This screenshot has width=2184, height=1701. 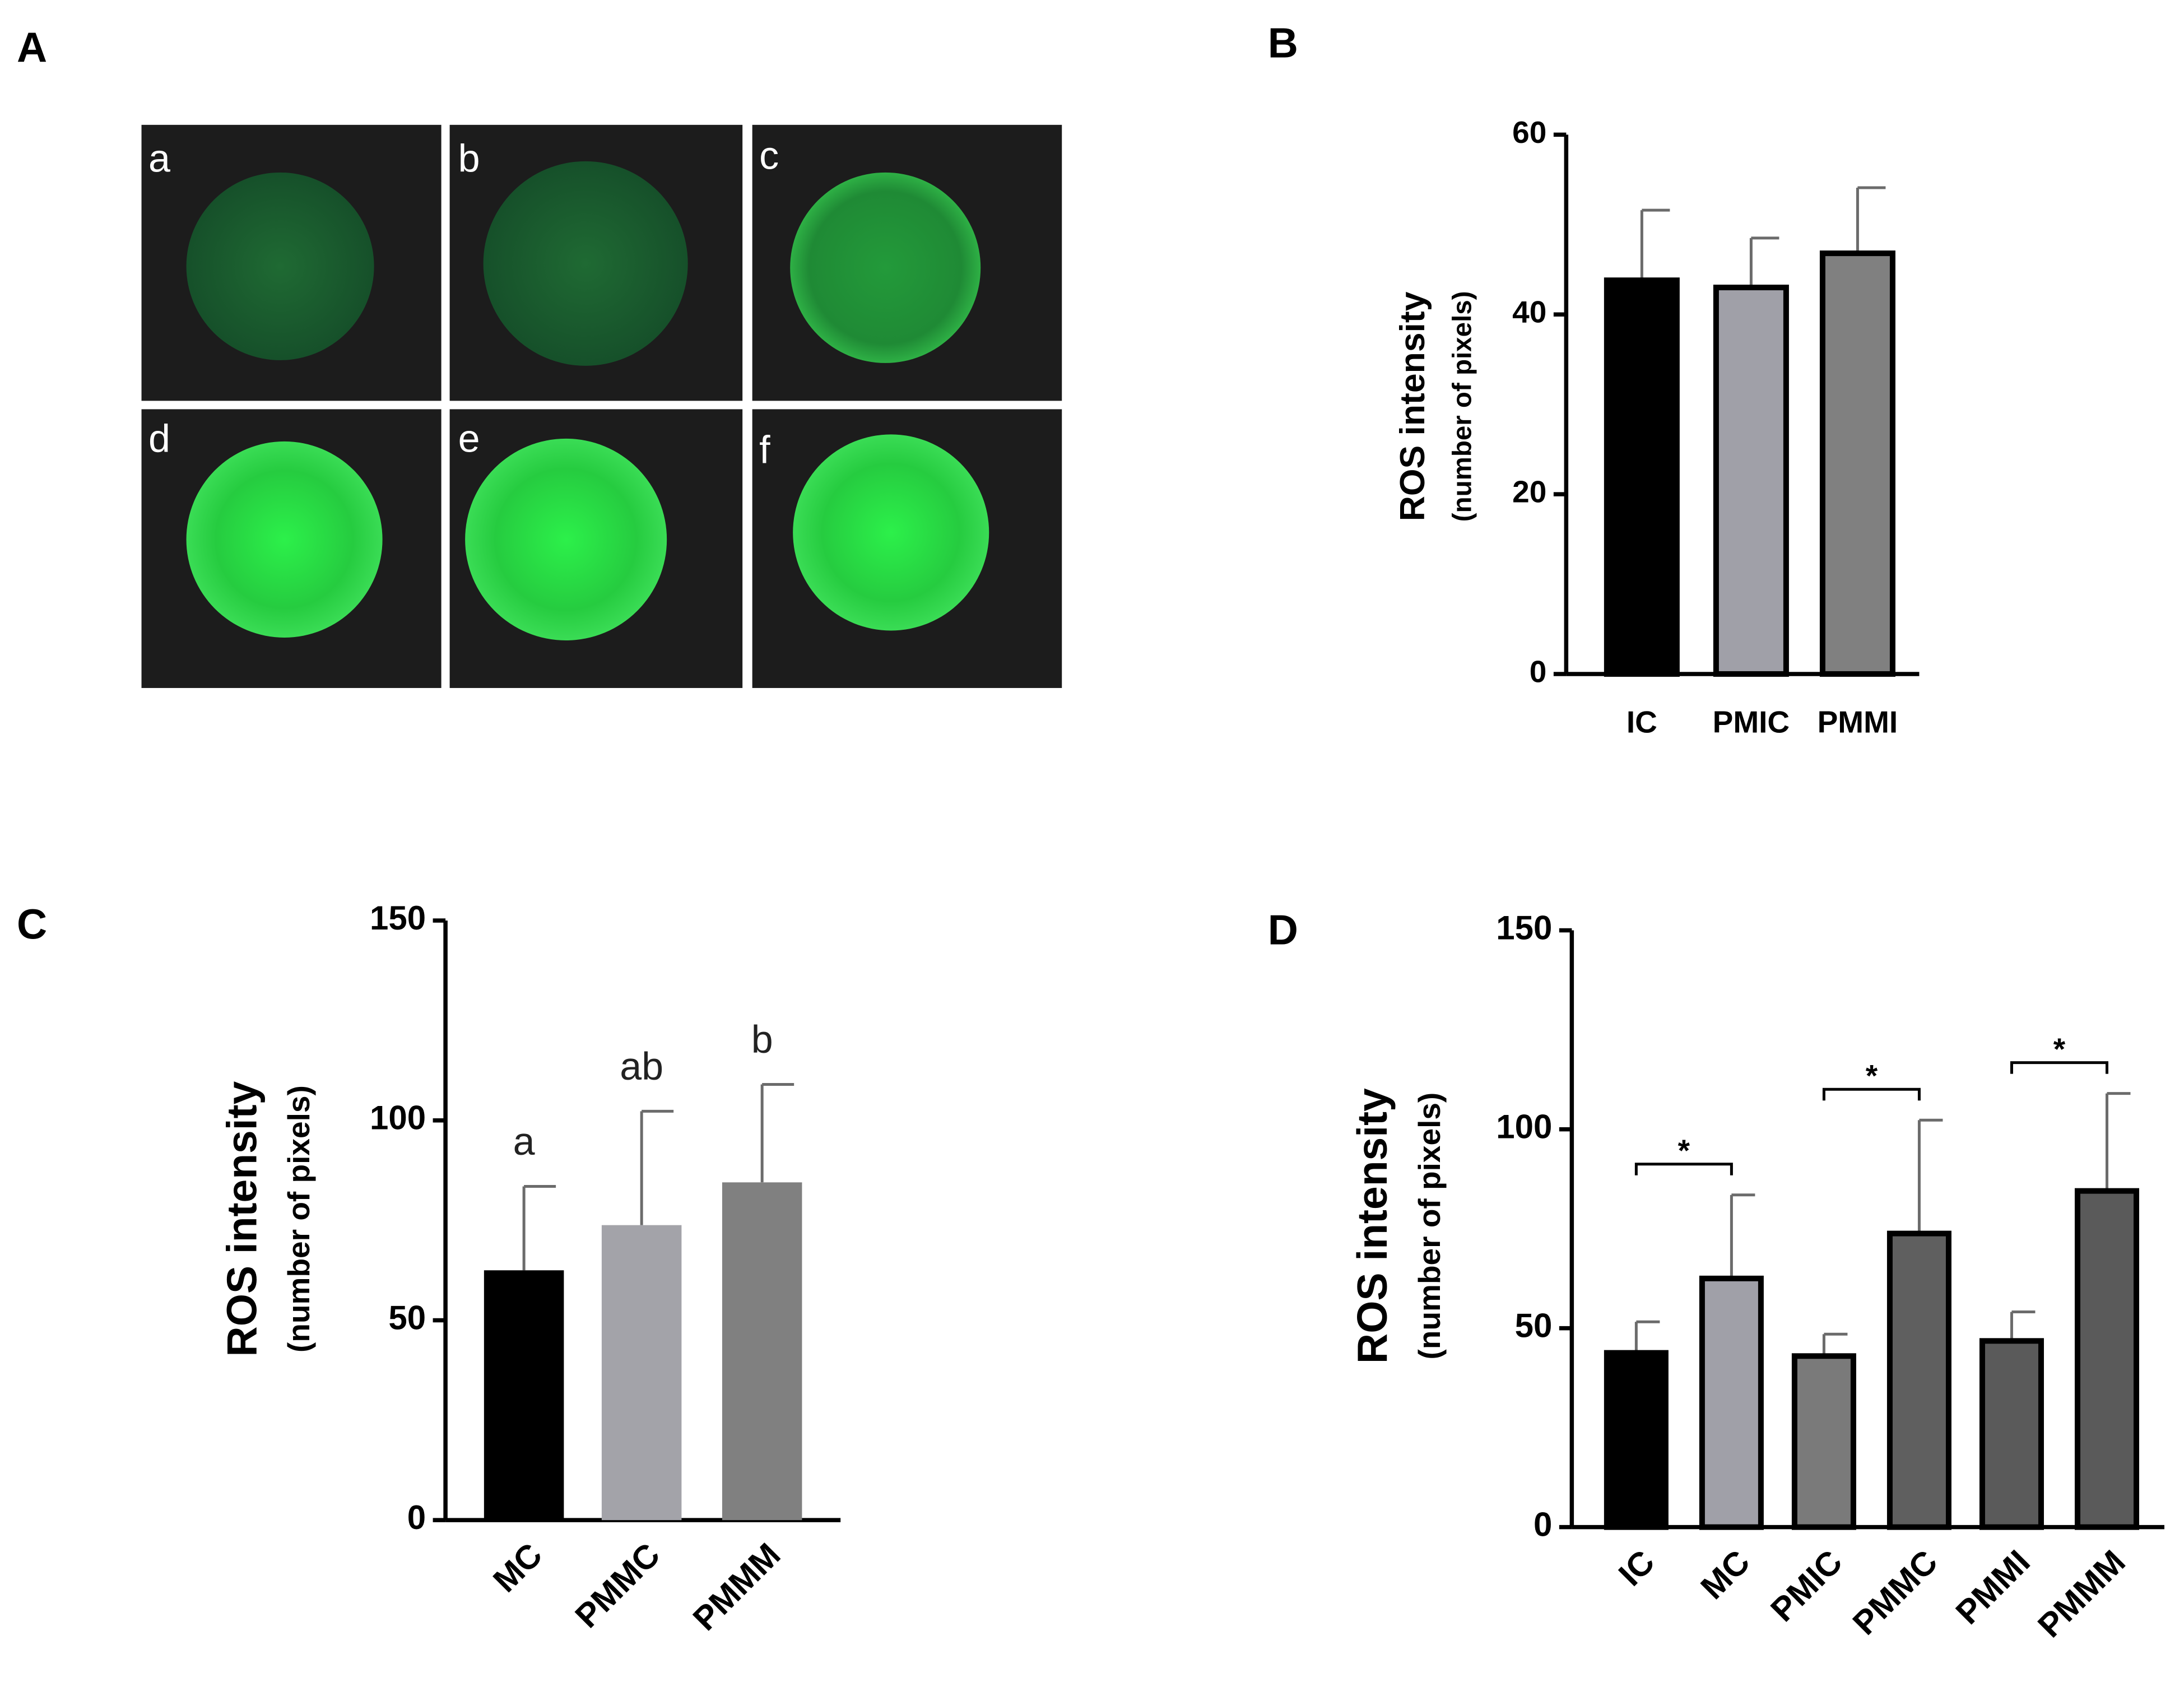 I want to click on significance-letter: ab, so click(x=641, y=1066).